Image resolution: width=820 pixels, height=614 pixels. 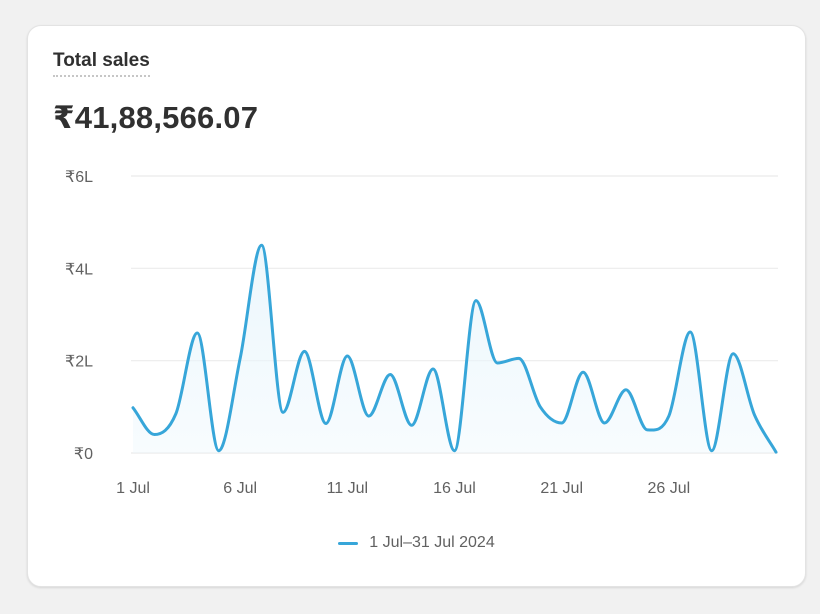 I want to click on y-tick-label: ₹6L, so click(x=79, y=177).